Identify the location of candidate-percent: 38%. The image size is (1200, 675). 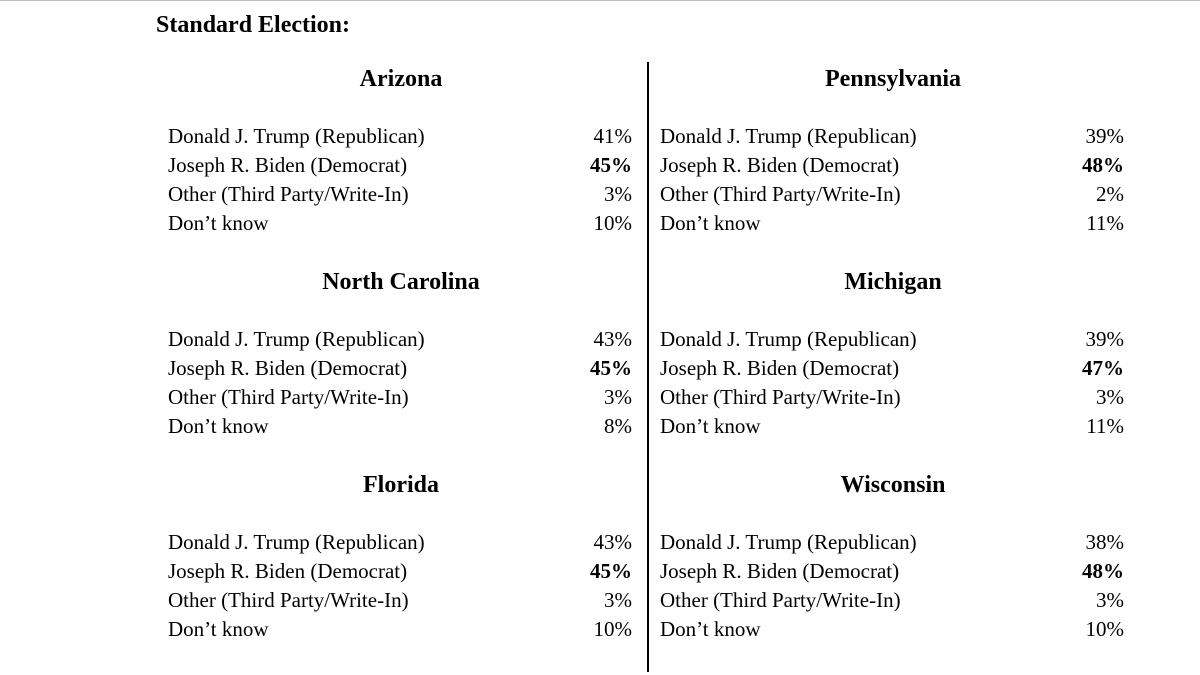
(1105, 542).